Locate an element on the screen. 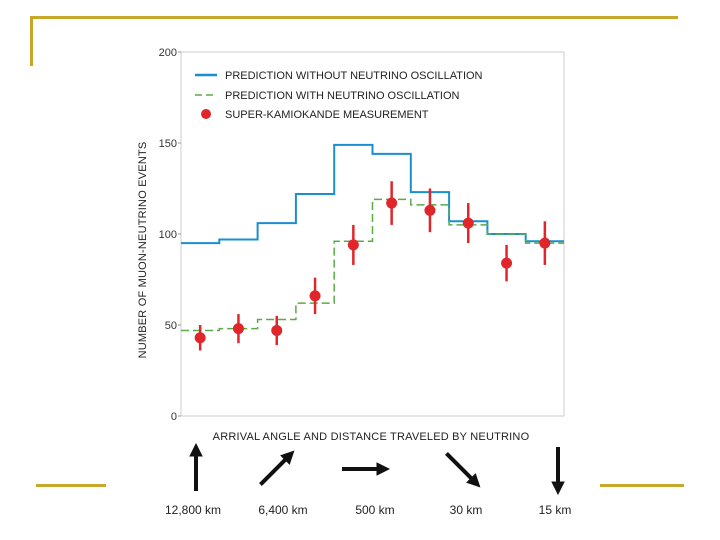 The width and height of the screenshot is (720, 540). top-rule is located at coordinates (354, 17).